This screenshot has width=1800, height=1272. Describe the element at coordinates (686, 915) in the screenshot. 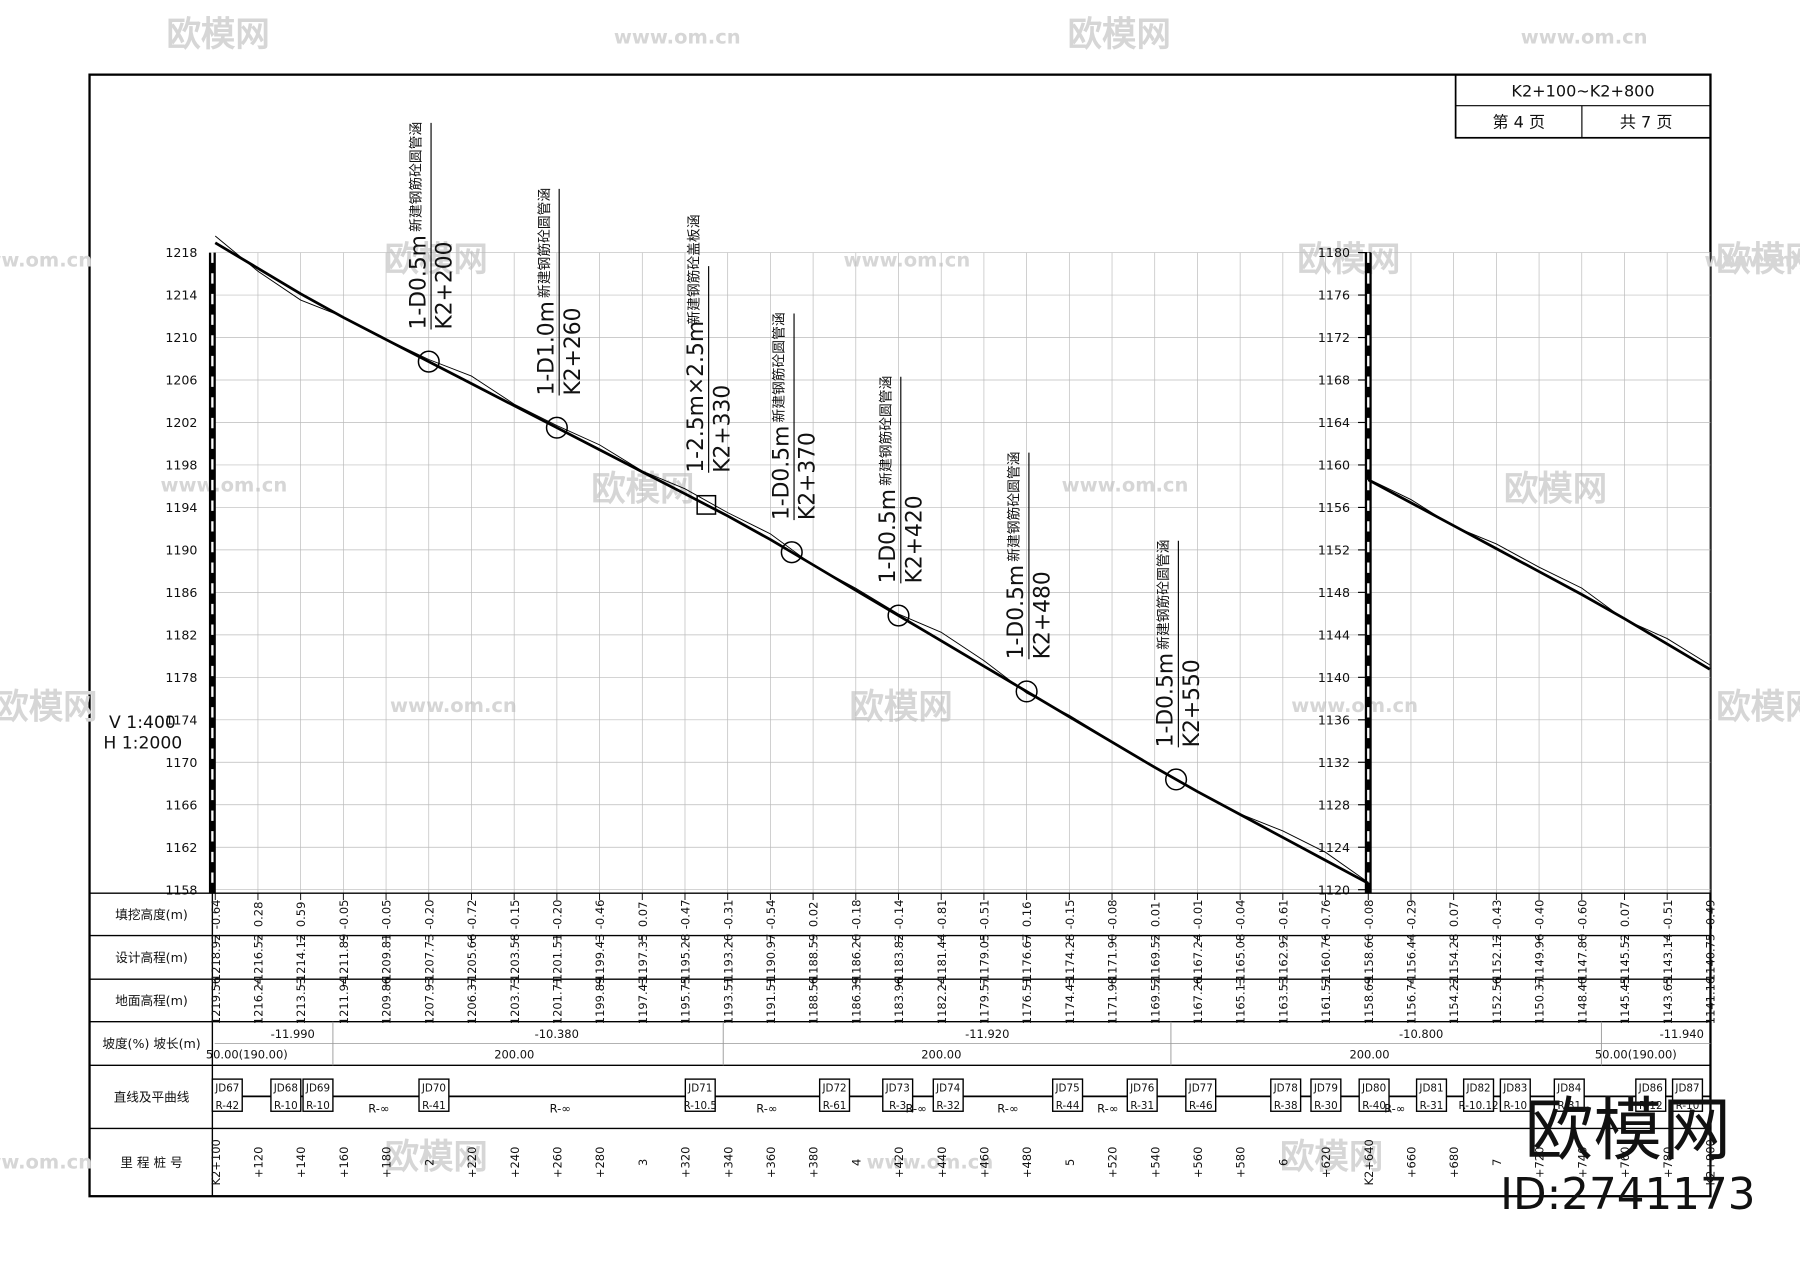

I see `cell-fill-height: -0.47` at that location.